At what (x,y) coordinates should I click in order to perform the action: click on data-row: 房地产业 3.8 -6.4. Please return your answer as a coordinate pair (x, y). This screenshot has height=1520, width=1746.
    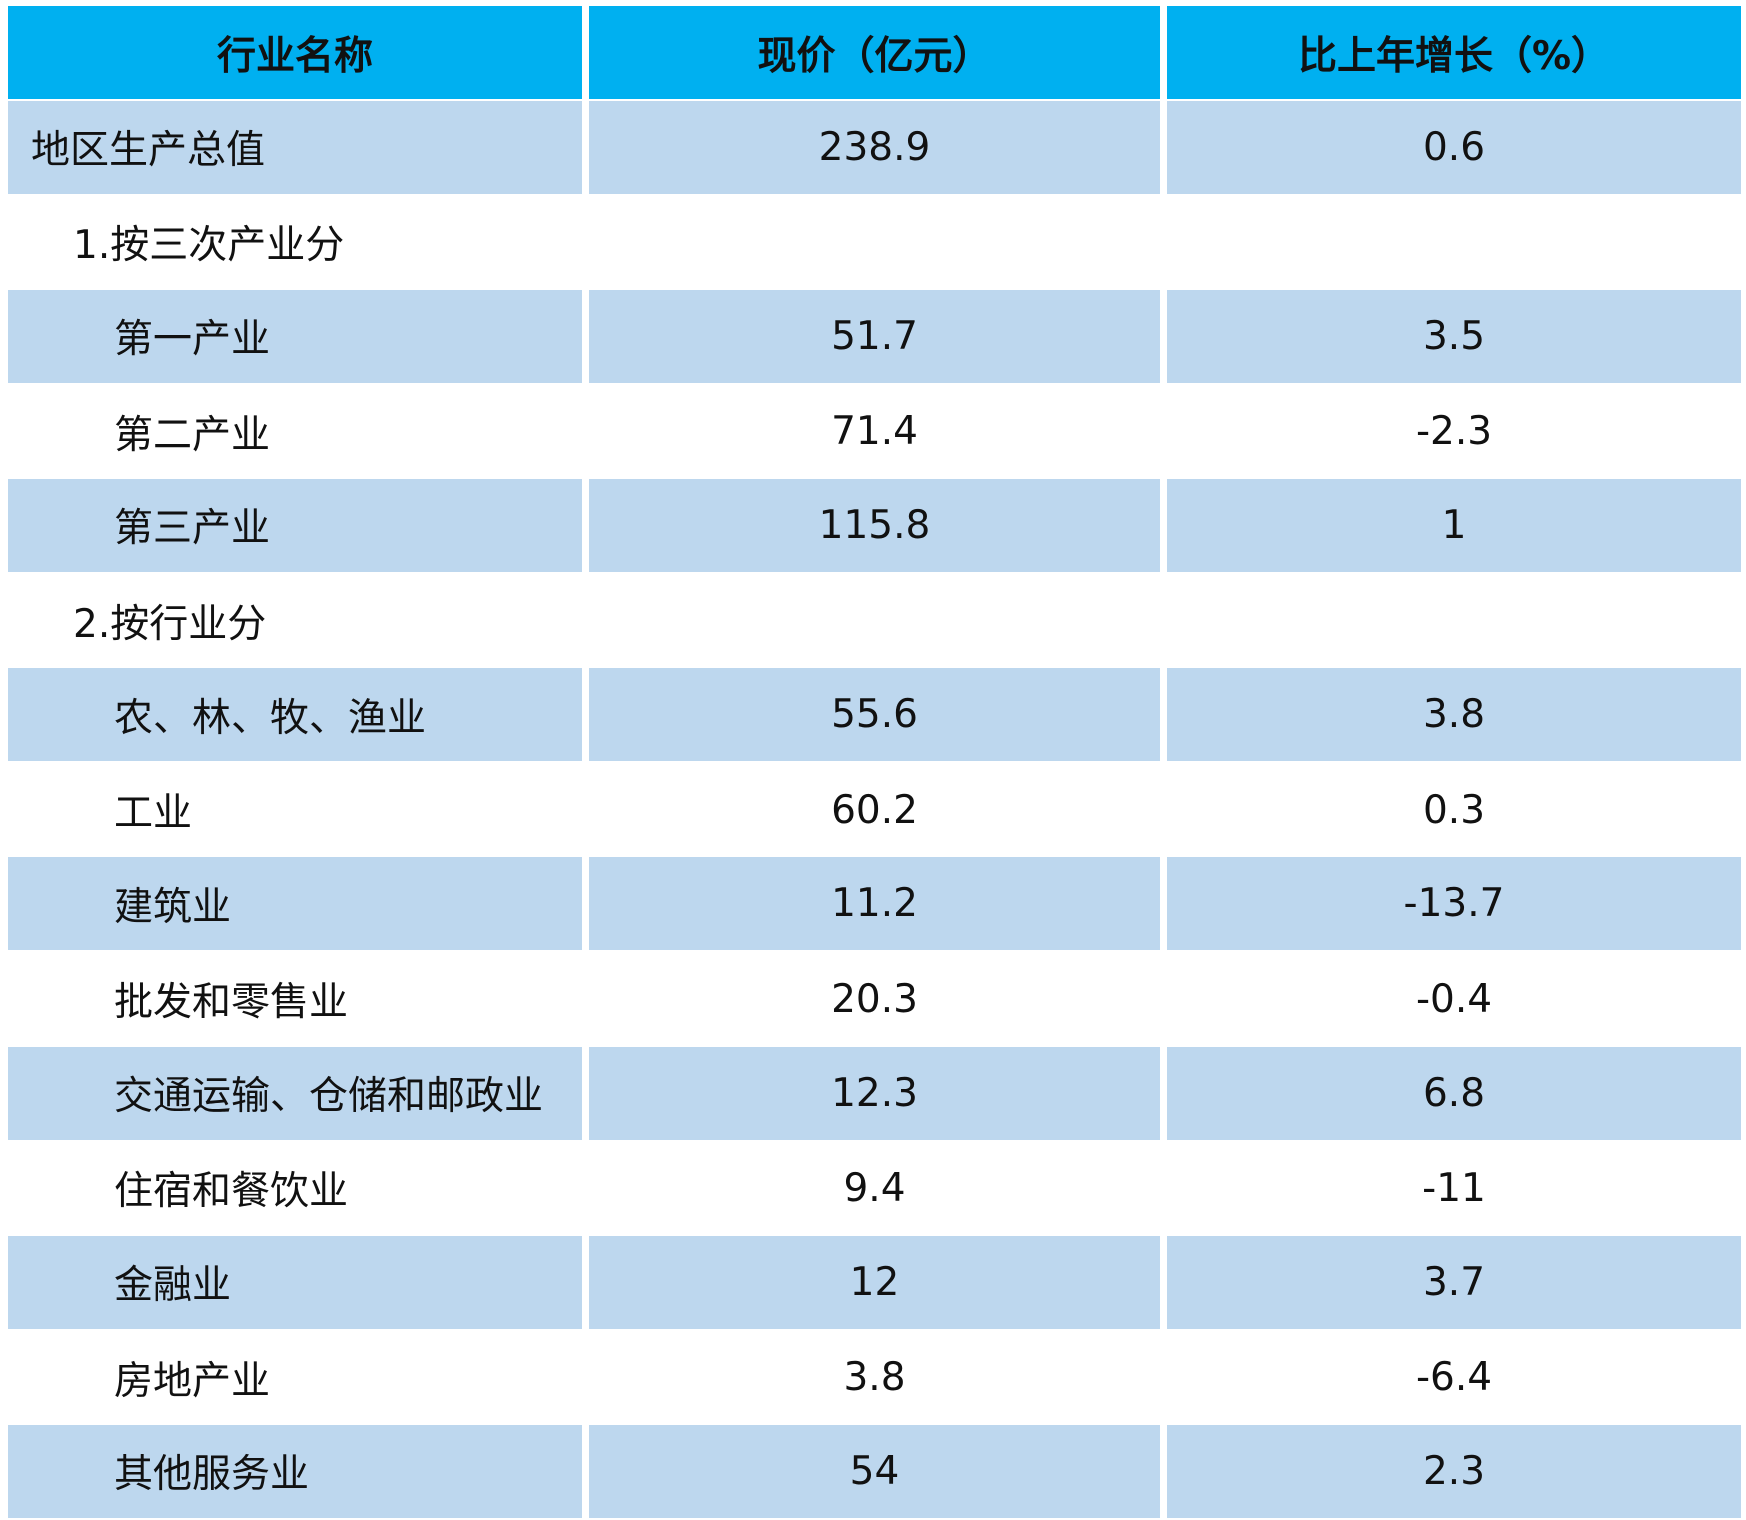
    Looking at the image, I should click on (874, 1377).